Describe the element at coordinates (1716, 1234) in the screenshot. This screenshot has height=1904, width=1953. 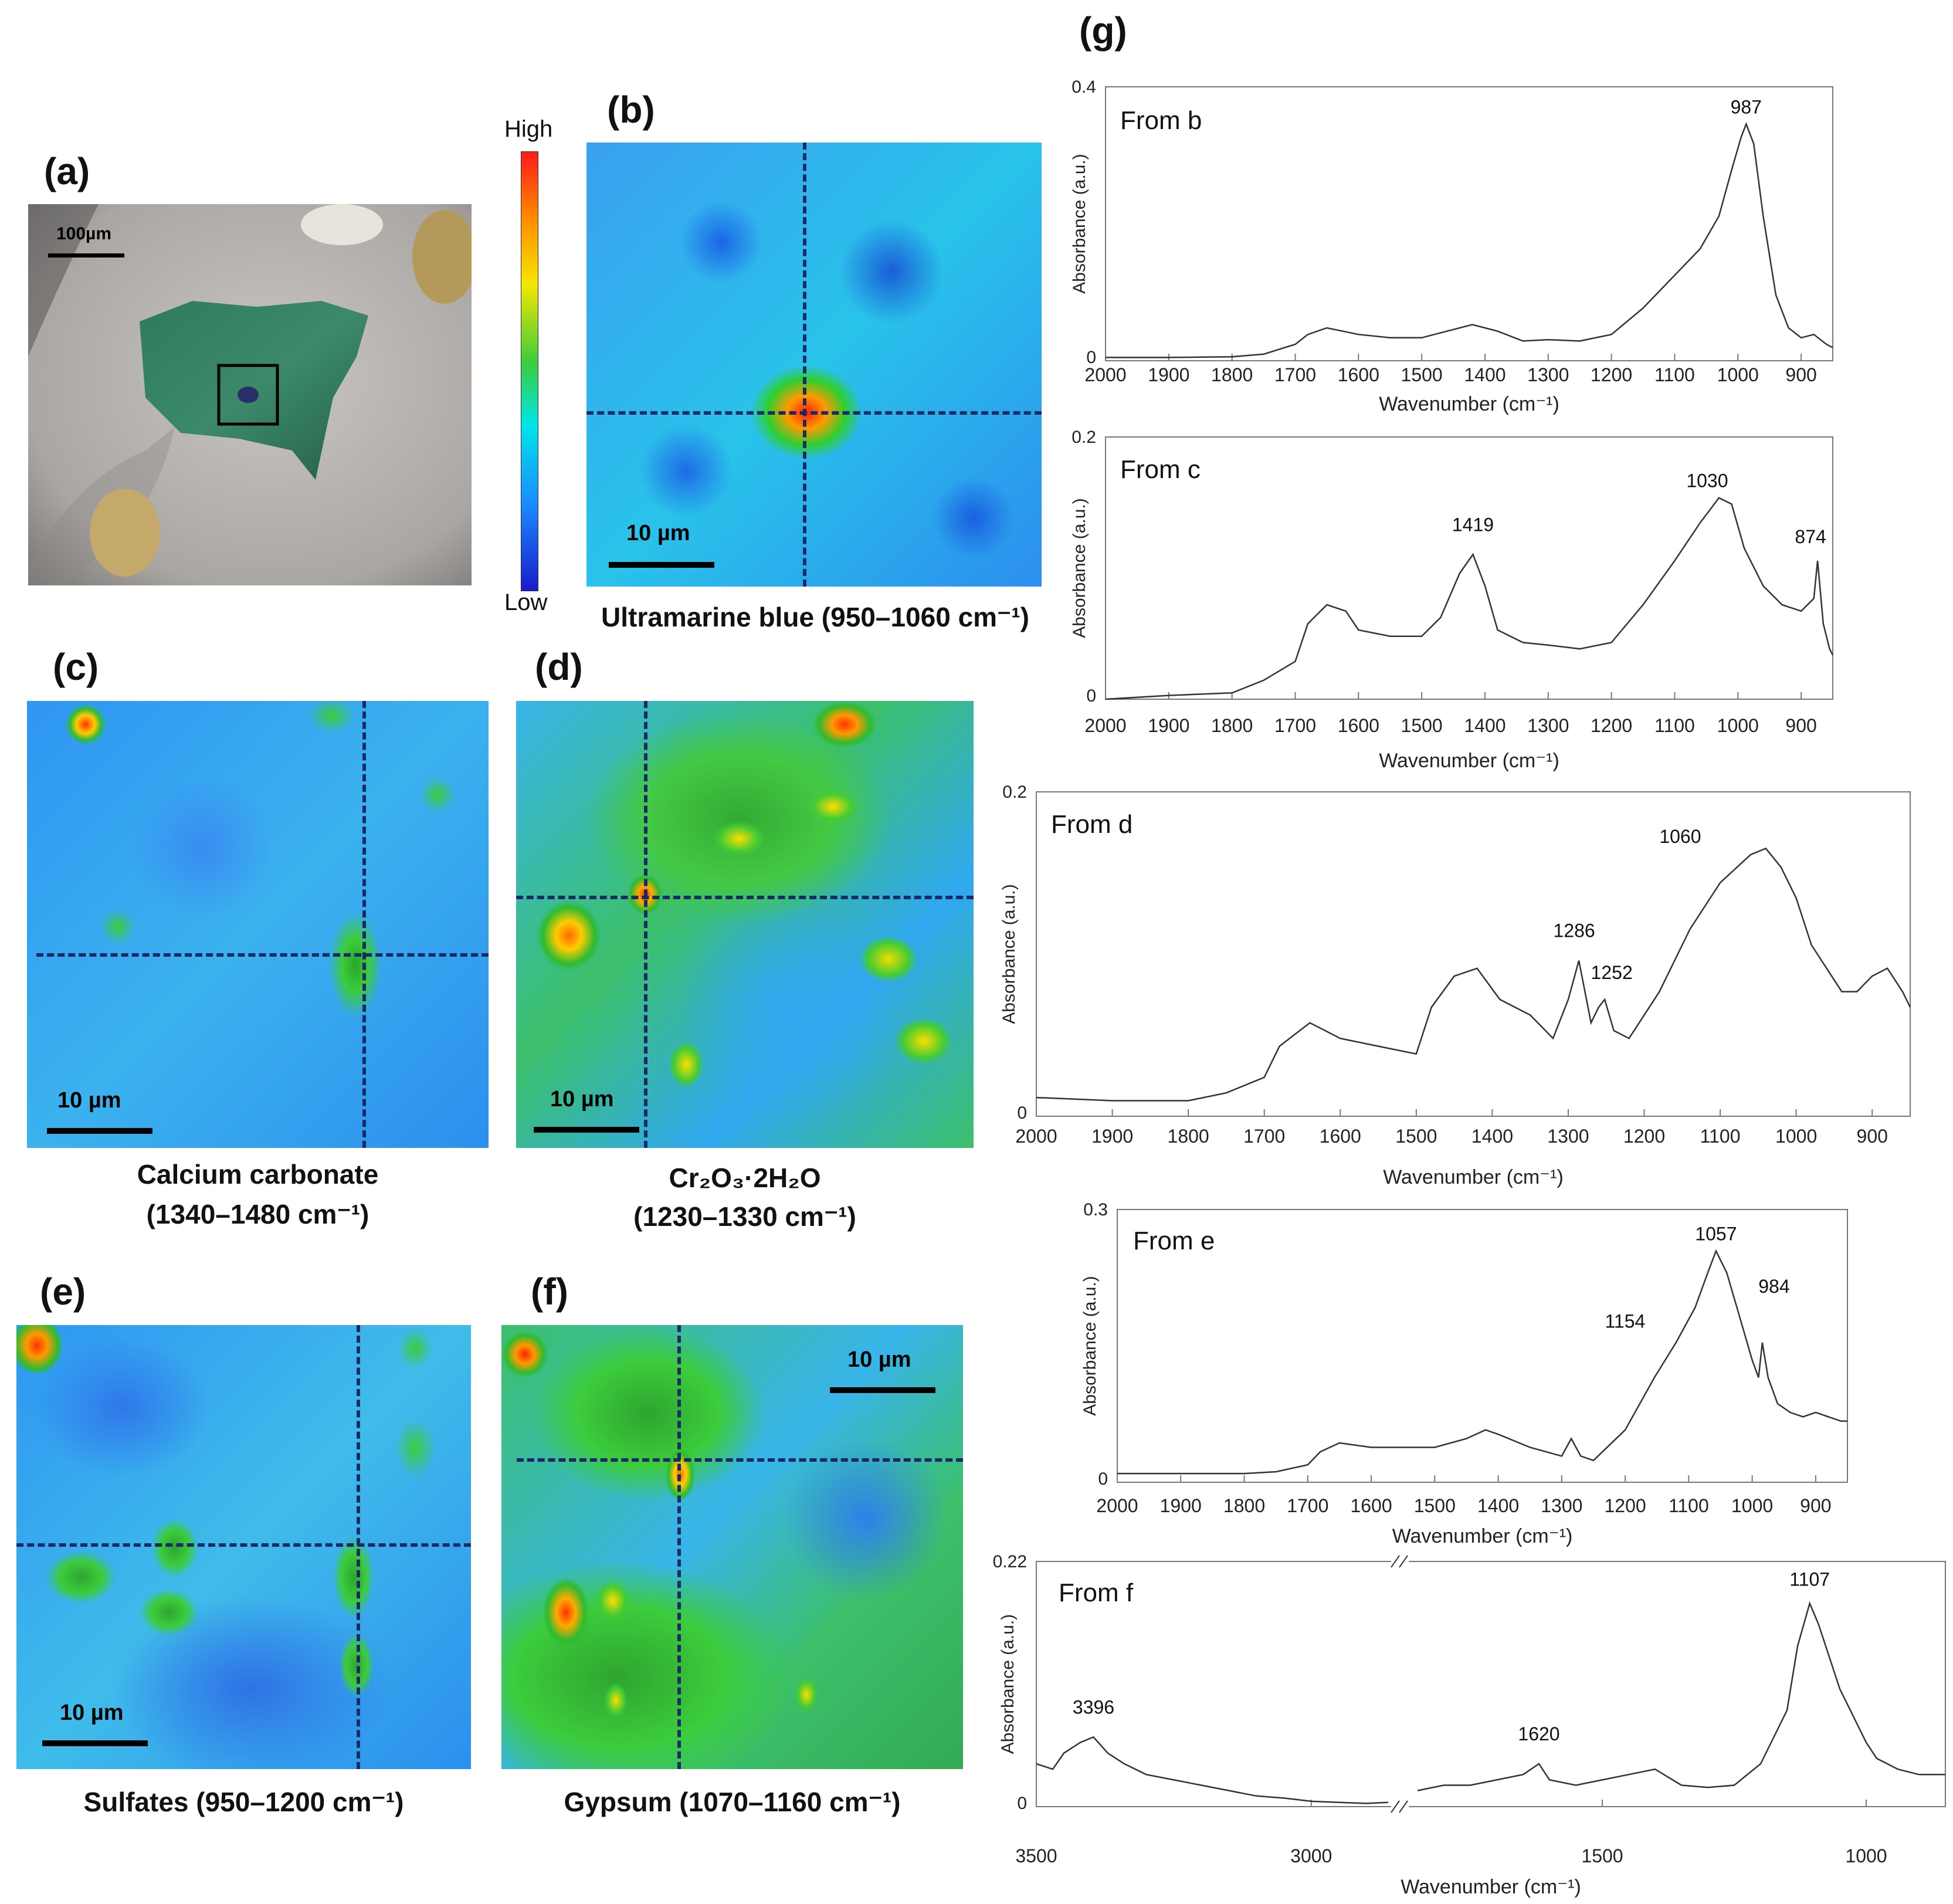
I see `peak-label: 1057` at that location.